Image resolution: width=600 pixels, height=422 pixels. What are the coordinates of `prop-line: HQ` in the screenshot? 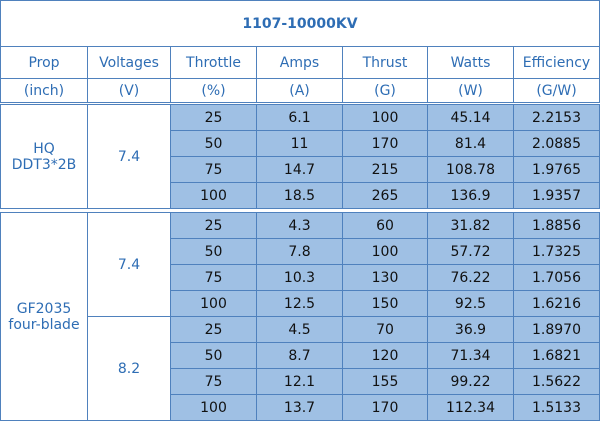 It's located at (44, 148).